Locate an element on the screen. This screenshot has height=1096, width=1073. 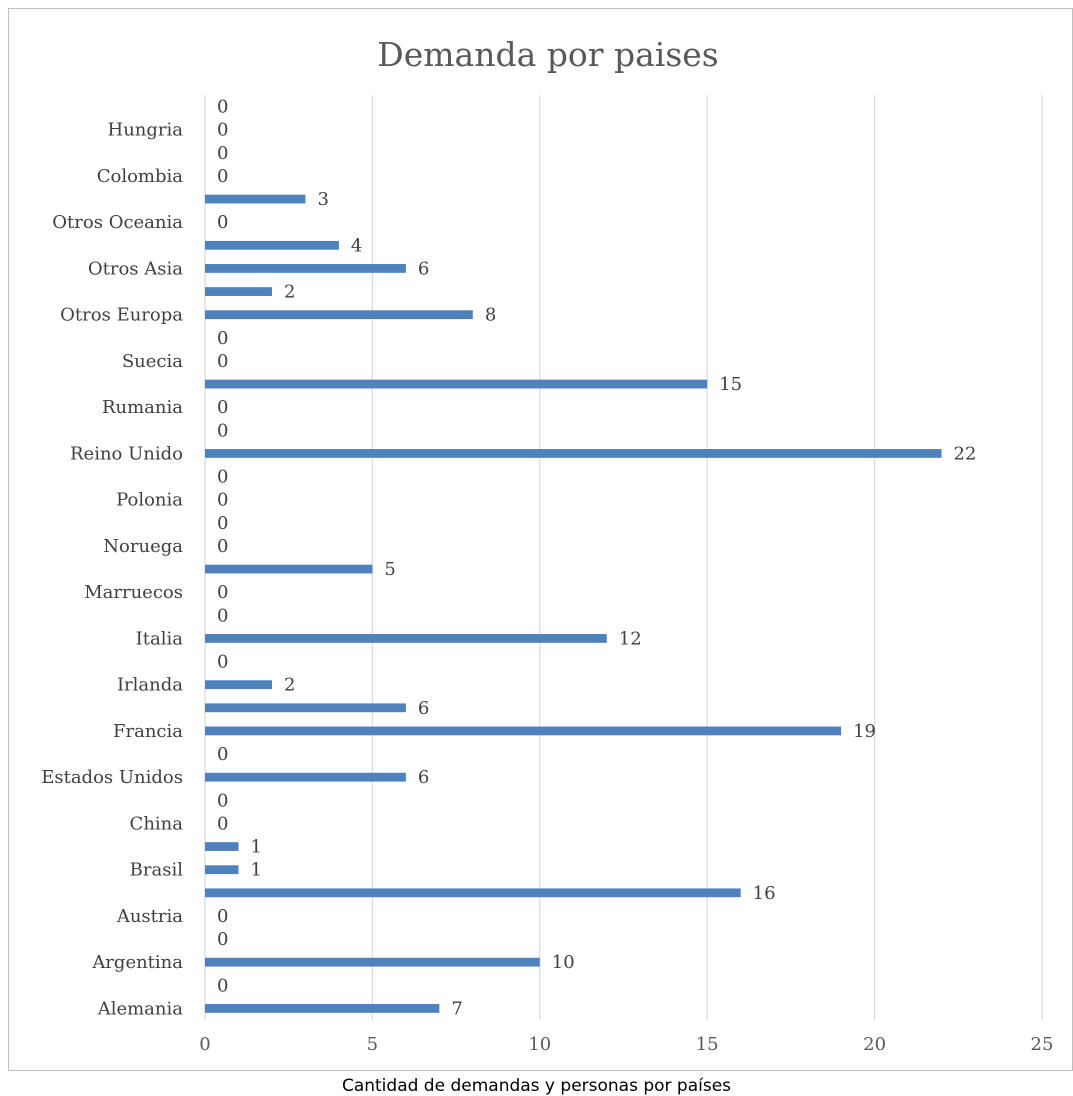
category-label: Austria is located at coordinates (149, 916).